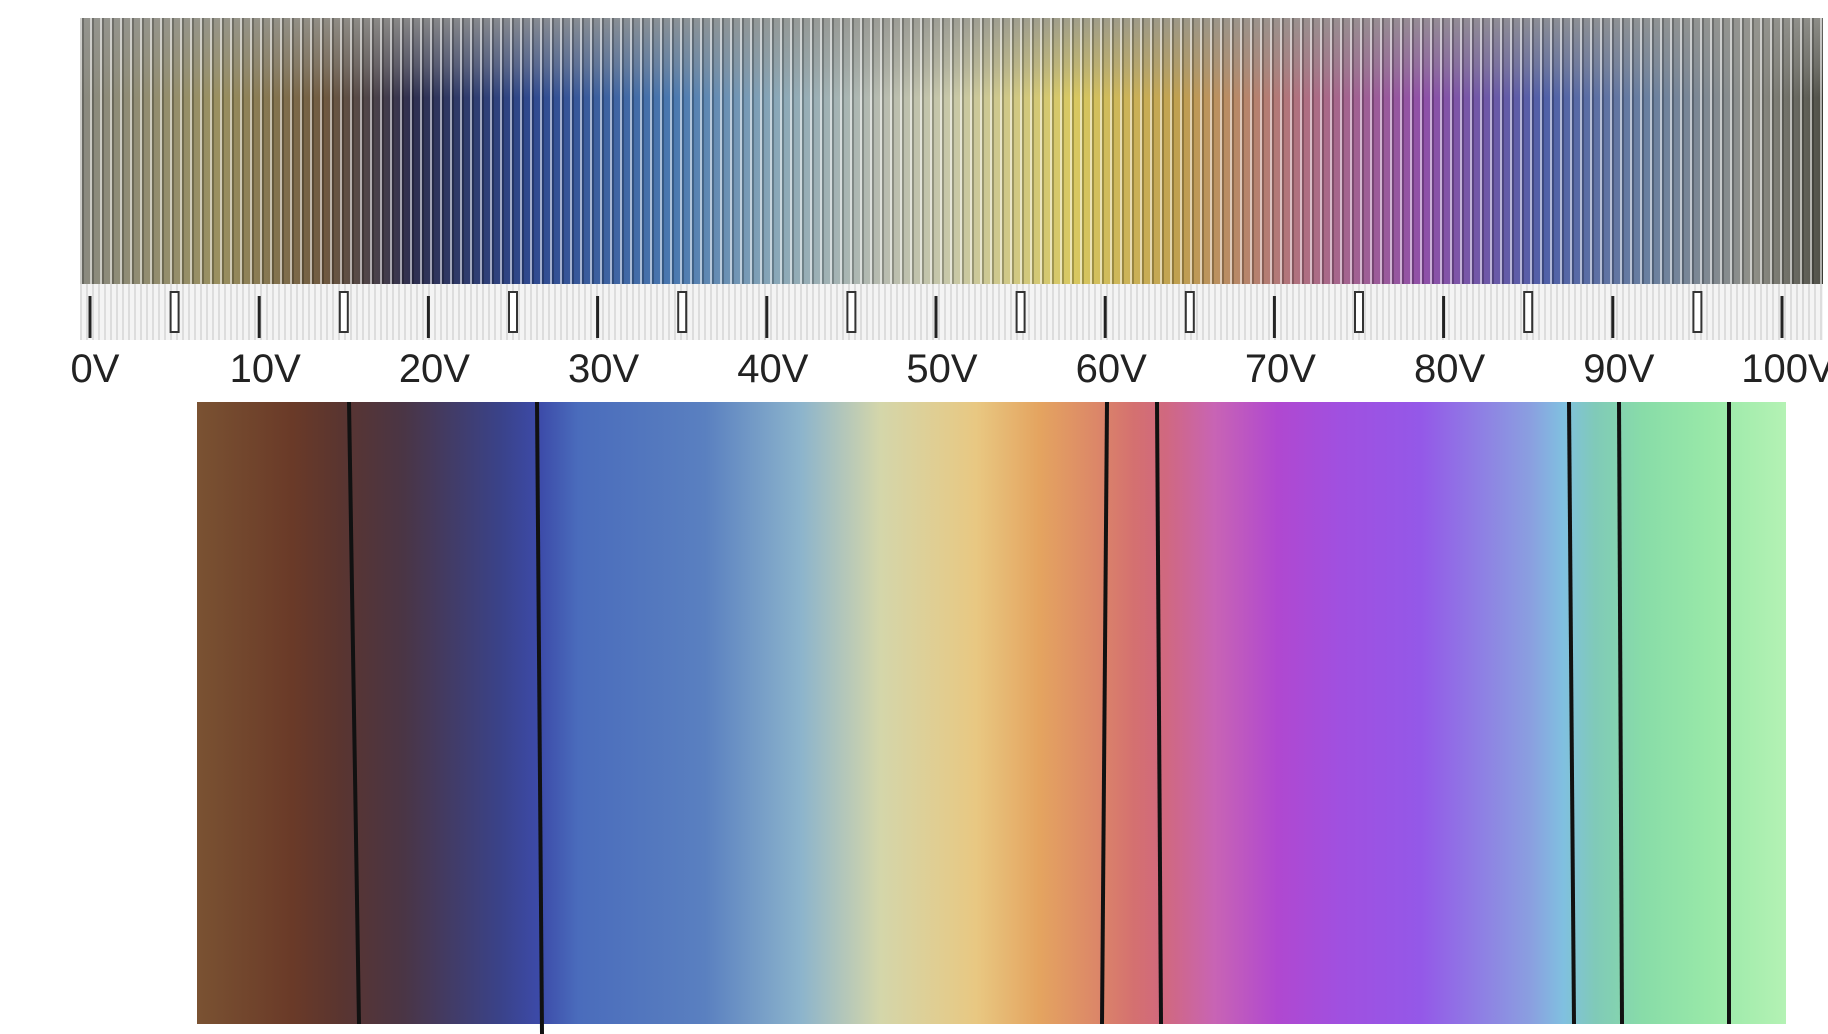 This screenshot has height=1034, width=1828. I want to click on scale-label: 60V, so click(1111, 369).